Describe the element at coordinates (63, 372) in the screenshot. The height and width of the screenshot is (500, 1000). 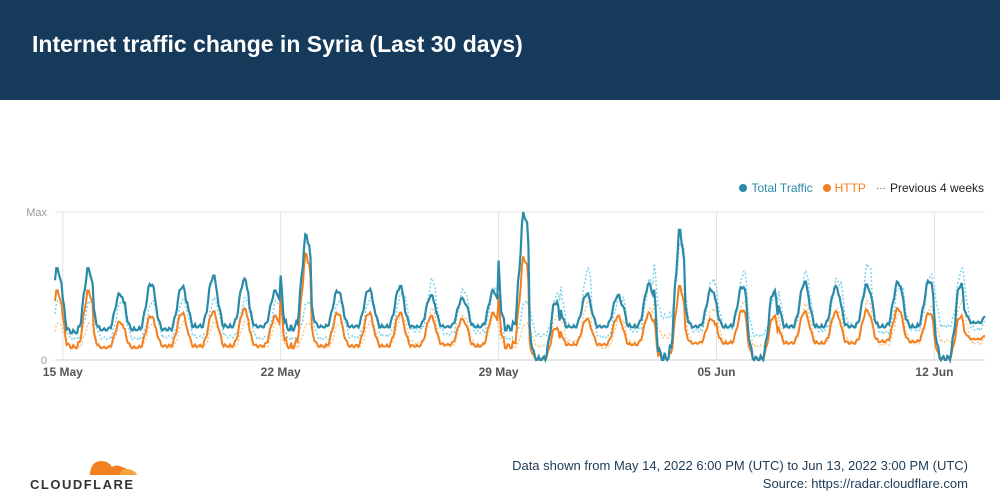
I see `x-tick-label: 15 May` at that location.